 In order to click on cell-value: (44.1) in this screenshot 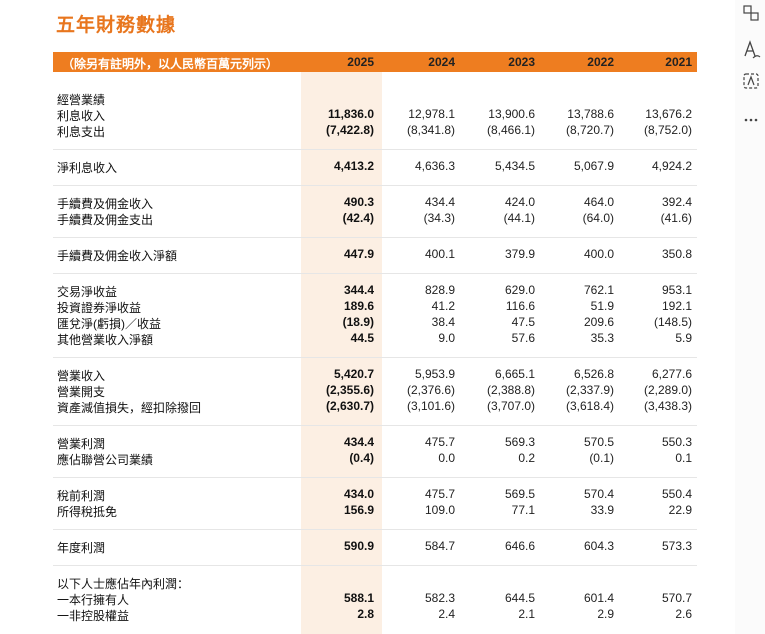, I will do `click(519, 218)`.